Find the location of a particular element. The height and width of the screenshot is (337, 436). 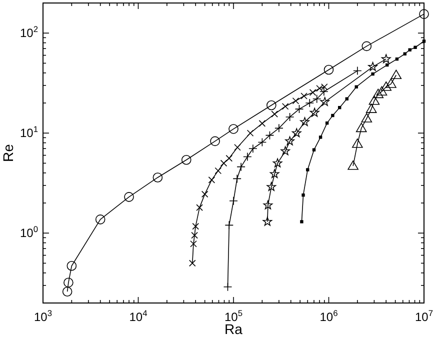

x-tick-label: 10$^{7}$ is located at coordinates (424, 316).